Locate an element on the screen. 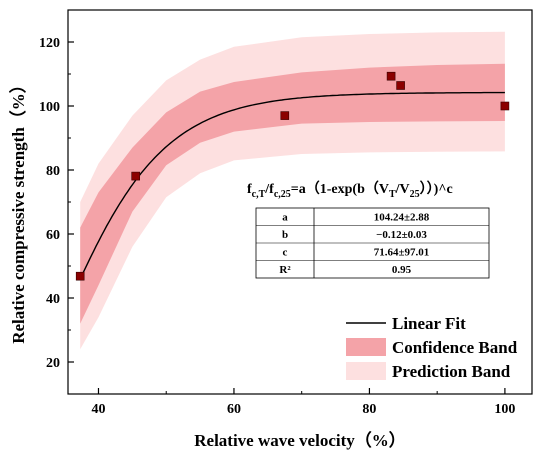 The height and width of the screenshot is (456, 550). y-tick-label: 20 is located at coordinates (53, 363).